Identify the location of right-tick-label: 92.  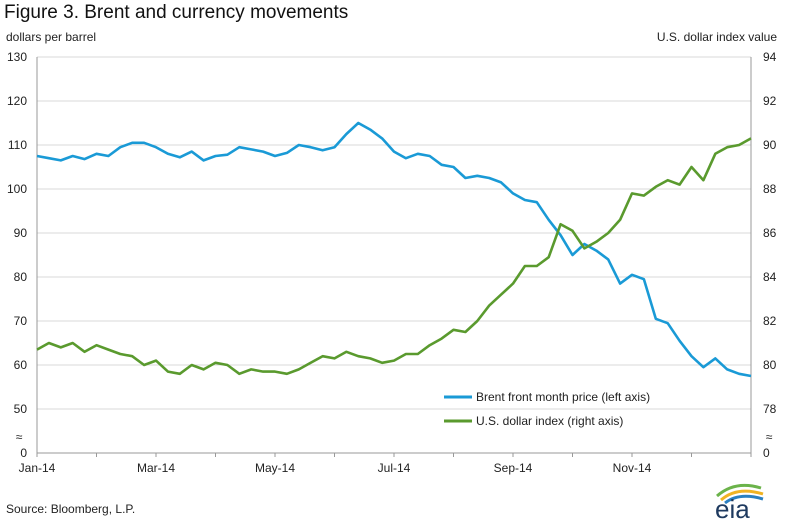
(770, 101).